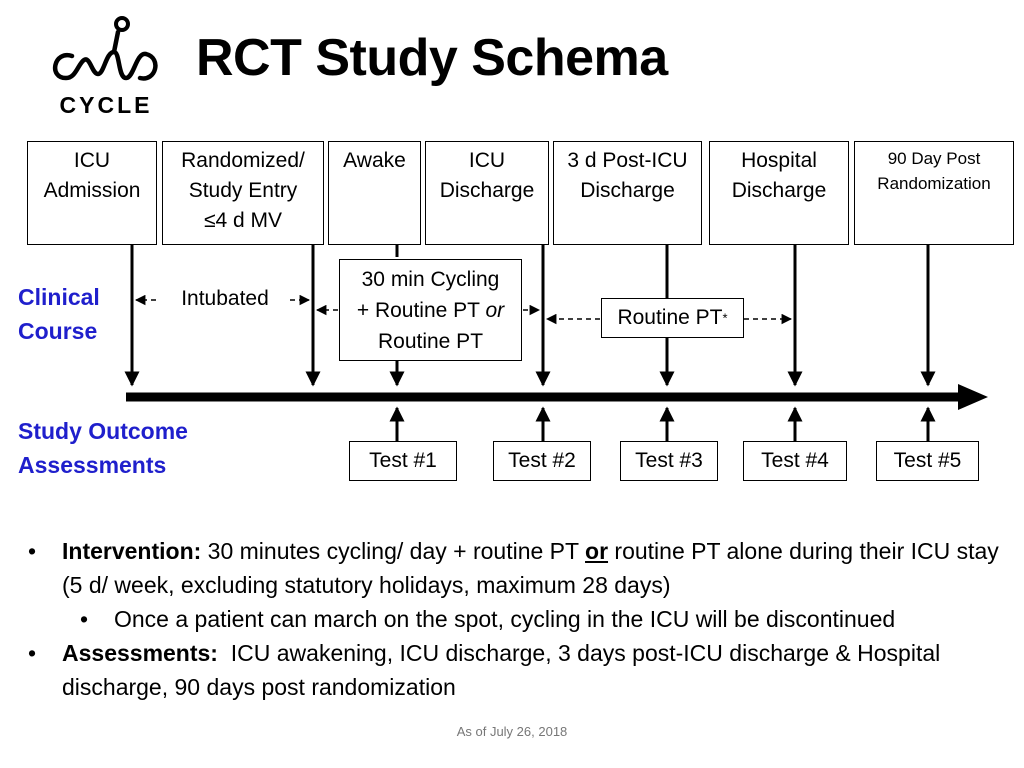  I want to click on timeline-arrowhead, so click(973, 397).